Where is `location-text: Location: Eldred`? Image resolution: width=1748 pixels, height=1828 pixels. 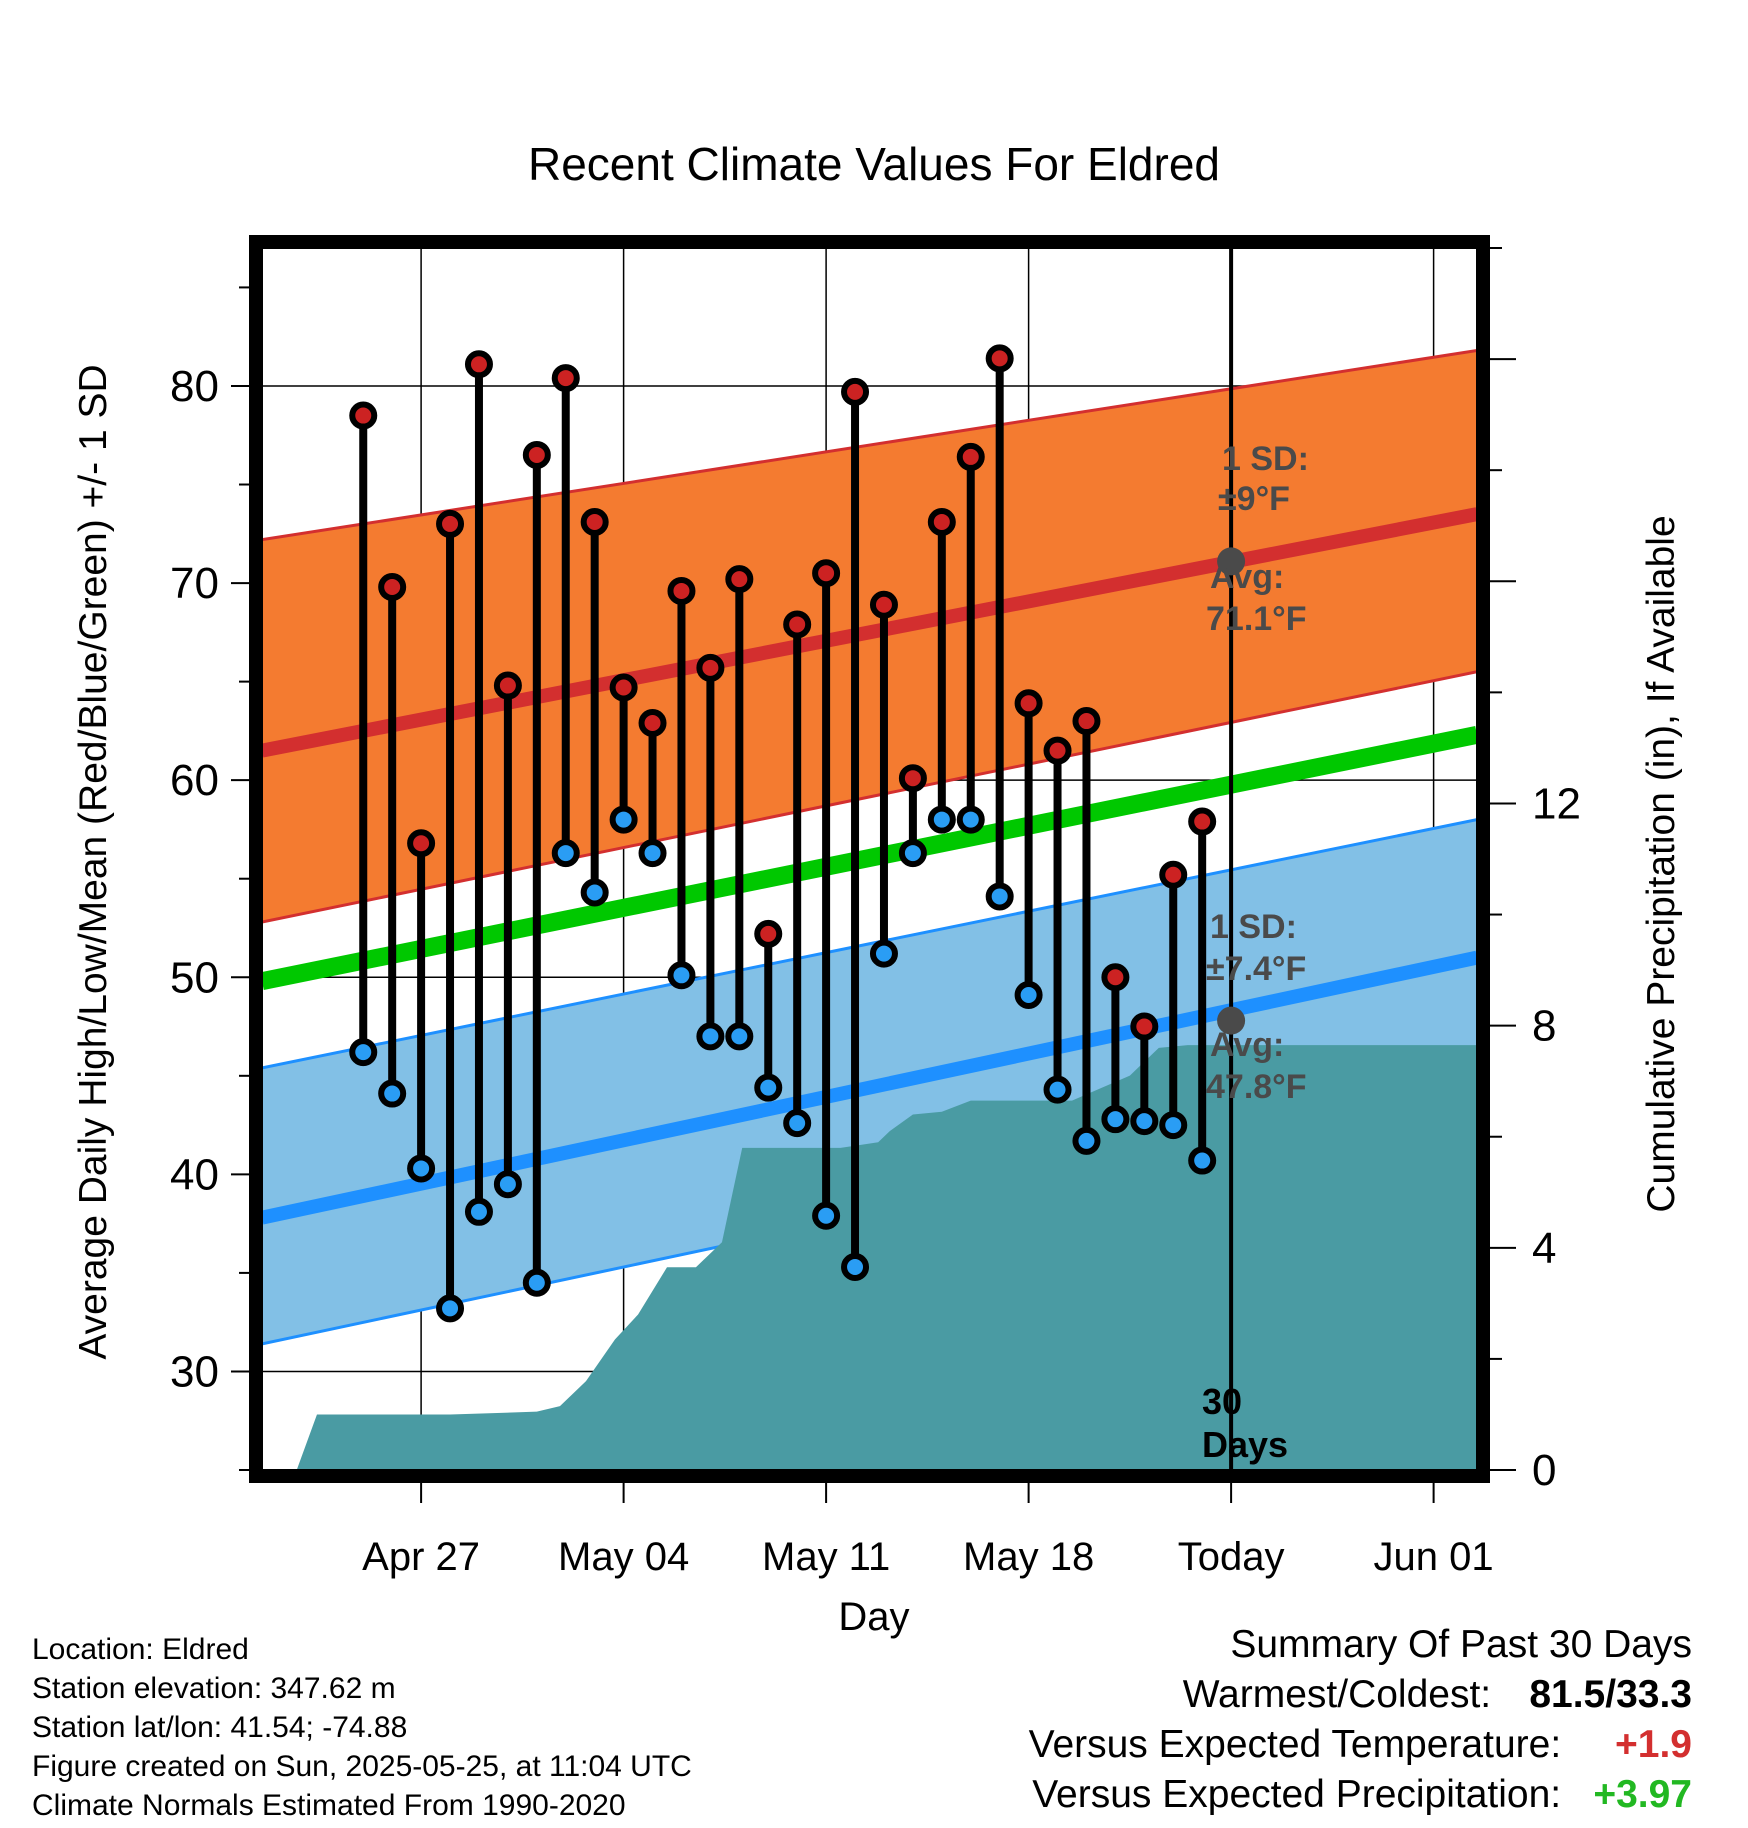 location-text: Location: Eldred is located at coordinates (140, 1649).